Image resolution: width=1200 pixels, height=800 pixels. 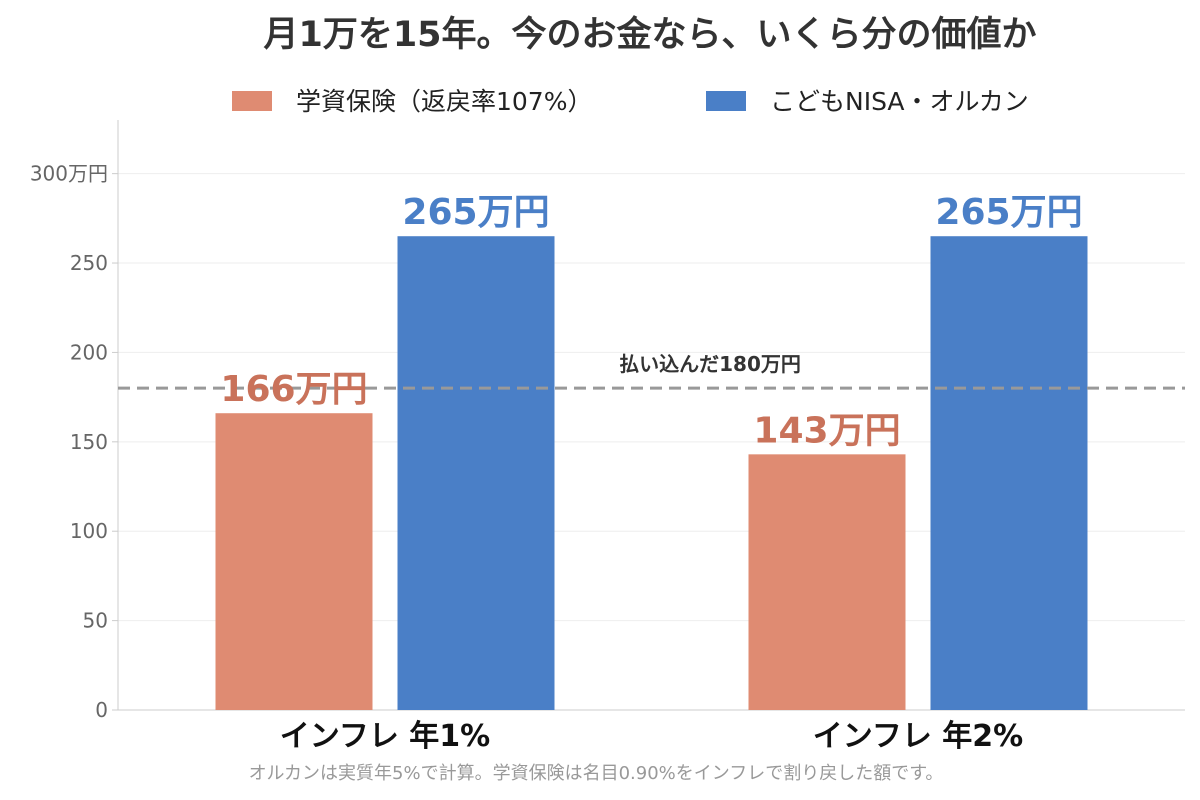 I want to click on legend-label-insurance: 学資保険（返戻率107%）, so click(x=444, y=101).